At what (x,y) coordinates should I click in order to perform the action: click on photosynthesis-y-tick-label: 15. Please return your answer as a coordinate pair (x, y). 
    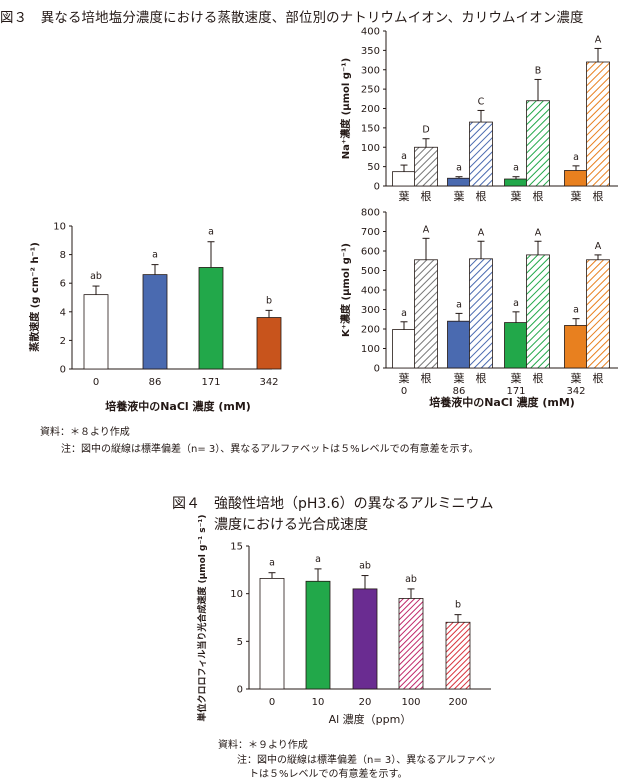
    Looking at the image, I should click on (236, 547).